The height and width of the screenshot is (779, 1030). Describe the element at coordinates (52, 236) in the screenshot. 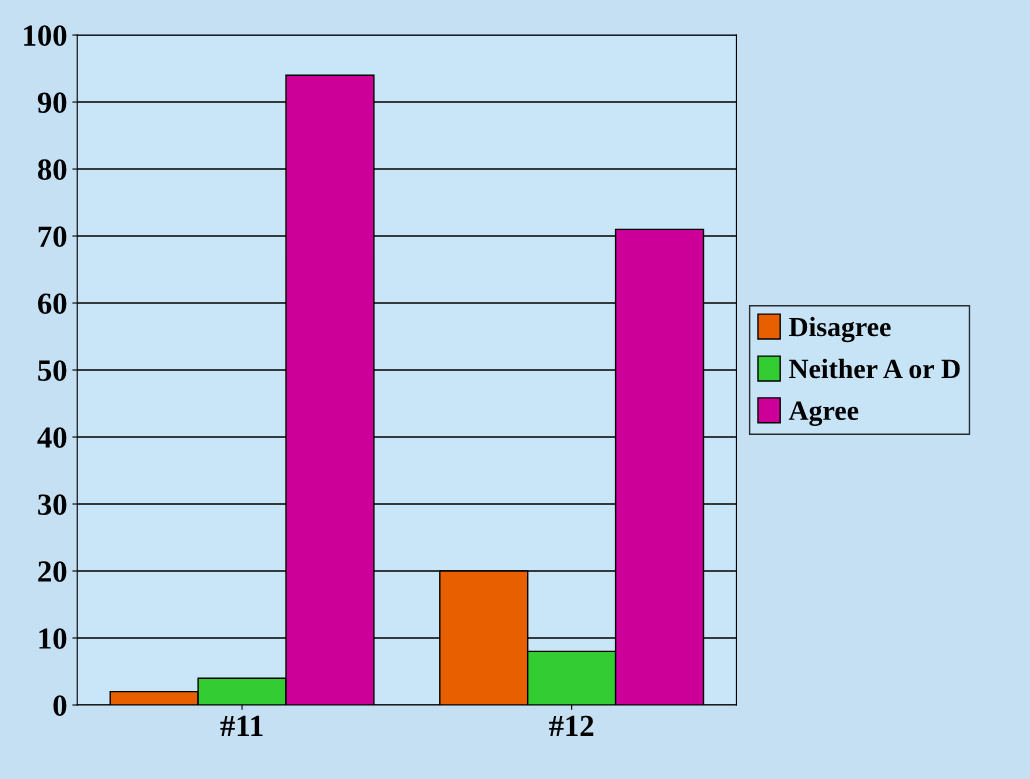

I see `y-tick-label: 70` at that location.